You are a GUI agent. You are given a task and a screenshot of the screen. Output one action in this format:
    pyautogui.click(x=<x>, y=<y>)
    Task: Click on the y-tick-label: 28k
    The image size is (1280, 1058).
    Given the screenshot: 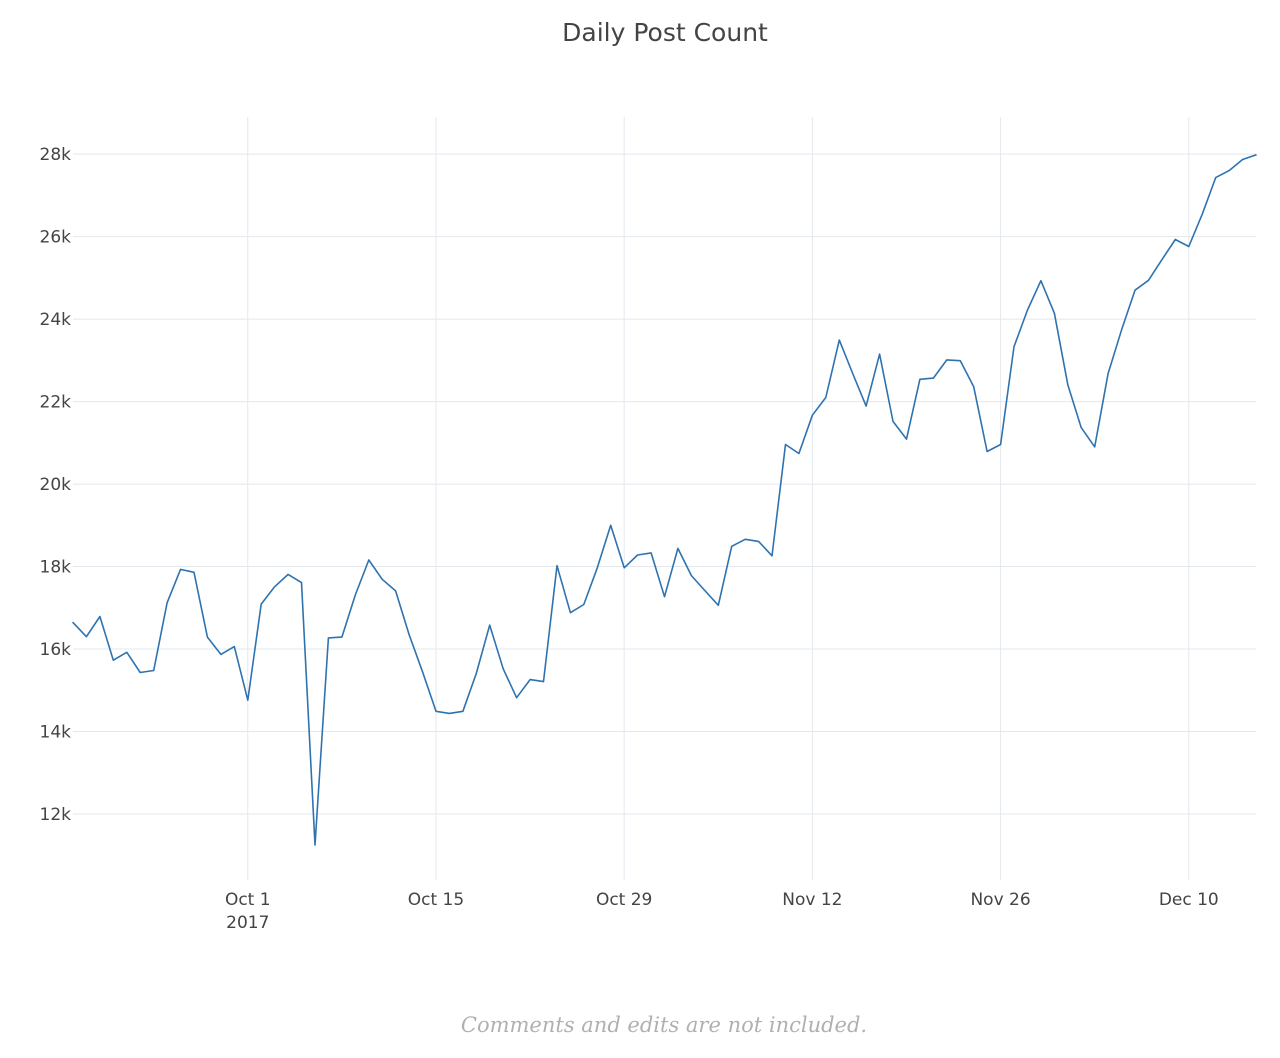 What is the action you would take?
    pyautogui.click(x=56, y=155)
    